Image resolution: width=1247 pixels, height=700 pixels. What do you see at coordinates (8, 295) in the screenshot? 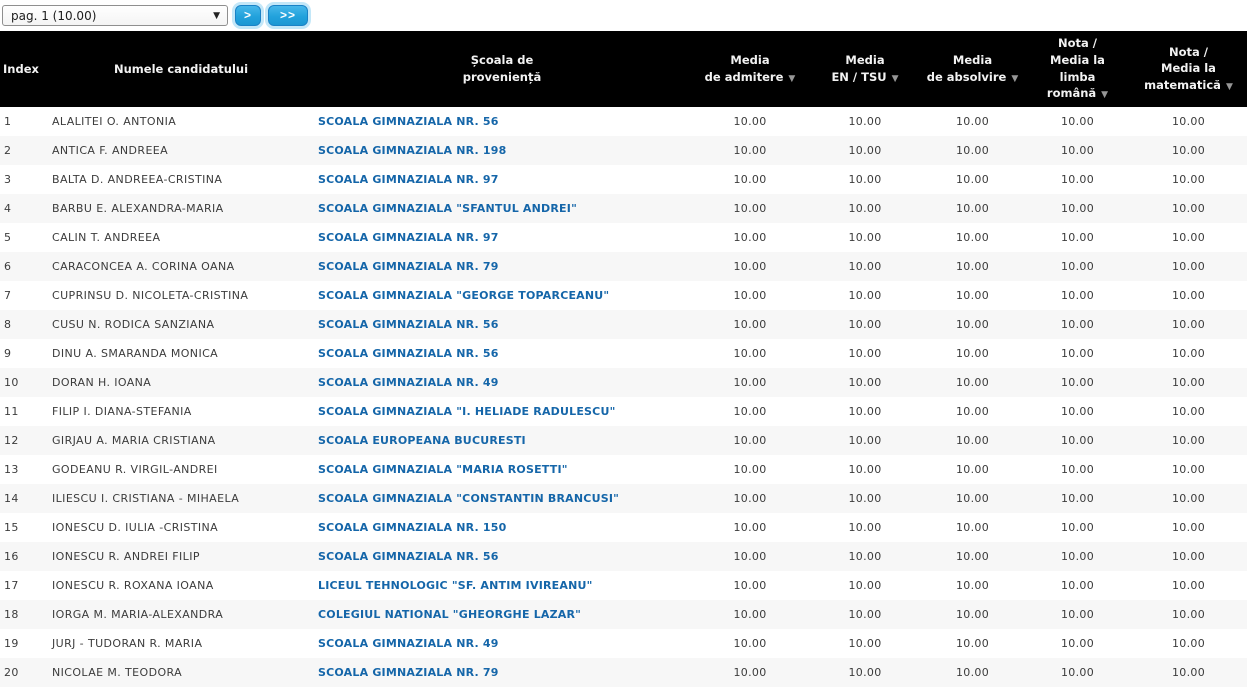
I see `row-index: 7` at bounding box center [8, 295].